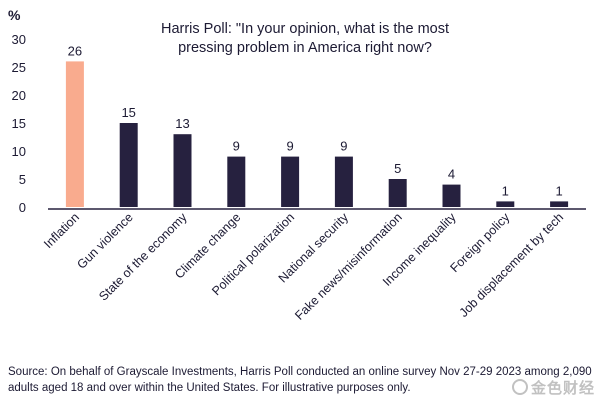 The height and width of the screenshot is (408, 600). I want to click on data-label: 4, so click(451, 174).